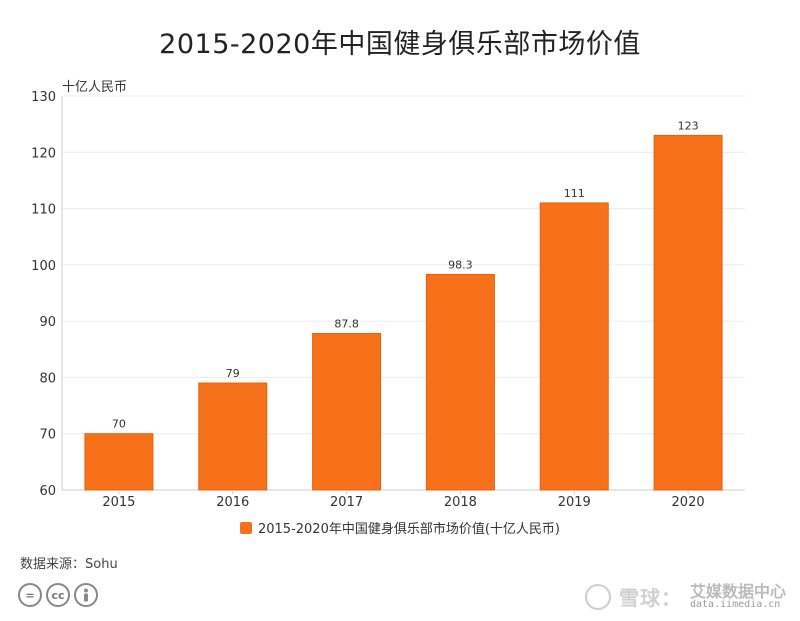 The height and width of the screenshot is (621, 800). What do you see at coordinates (735, 604) in the screenshot?
I see `watermark-url: data.iimedia.cn` at bounding box center [735, 604].